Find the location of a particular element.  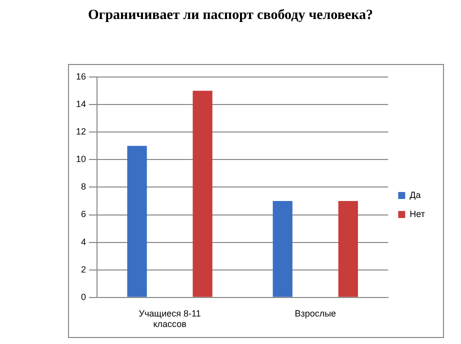

y-tick-label: 14 is located at coordinates (81, 104).